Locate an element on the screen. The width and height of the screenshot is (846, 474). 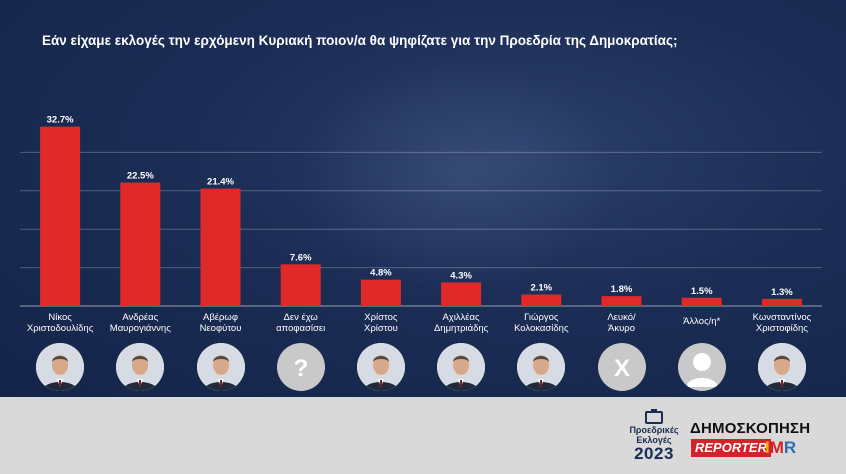
category-label-line: Δεν έχω is located at coordinates (300, 317).